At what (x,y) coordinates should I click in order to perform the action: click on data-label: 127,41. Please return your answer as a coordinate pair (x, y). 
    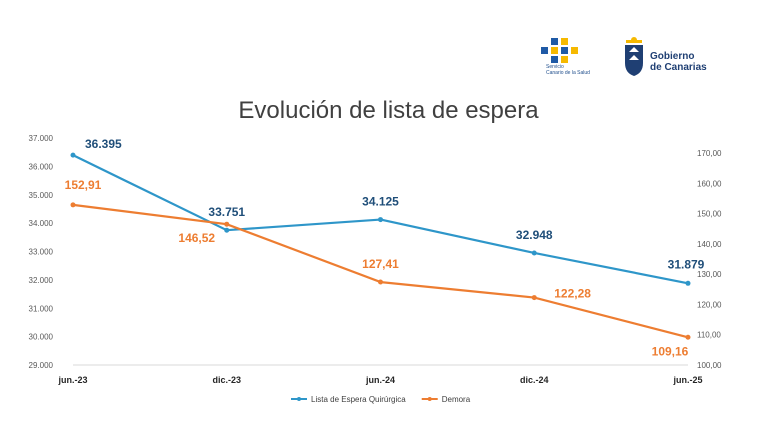
    Looking at the image, I should click on (380, 264).